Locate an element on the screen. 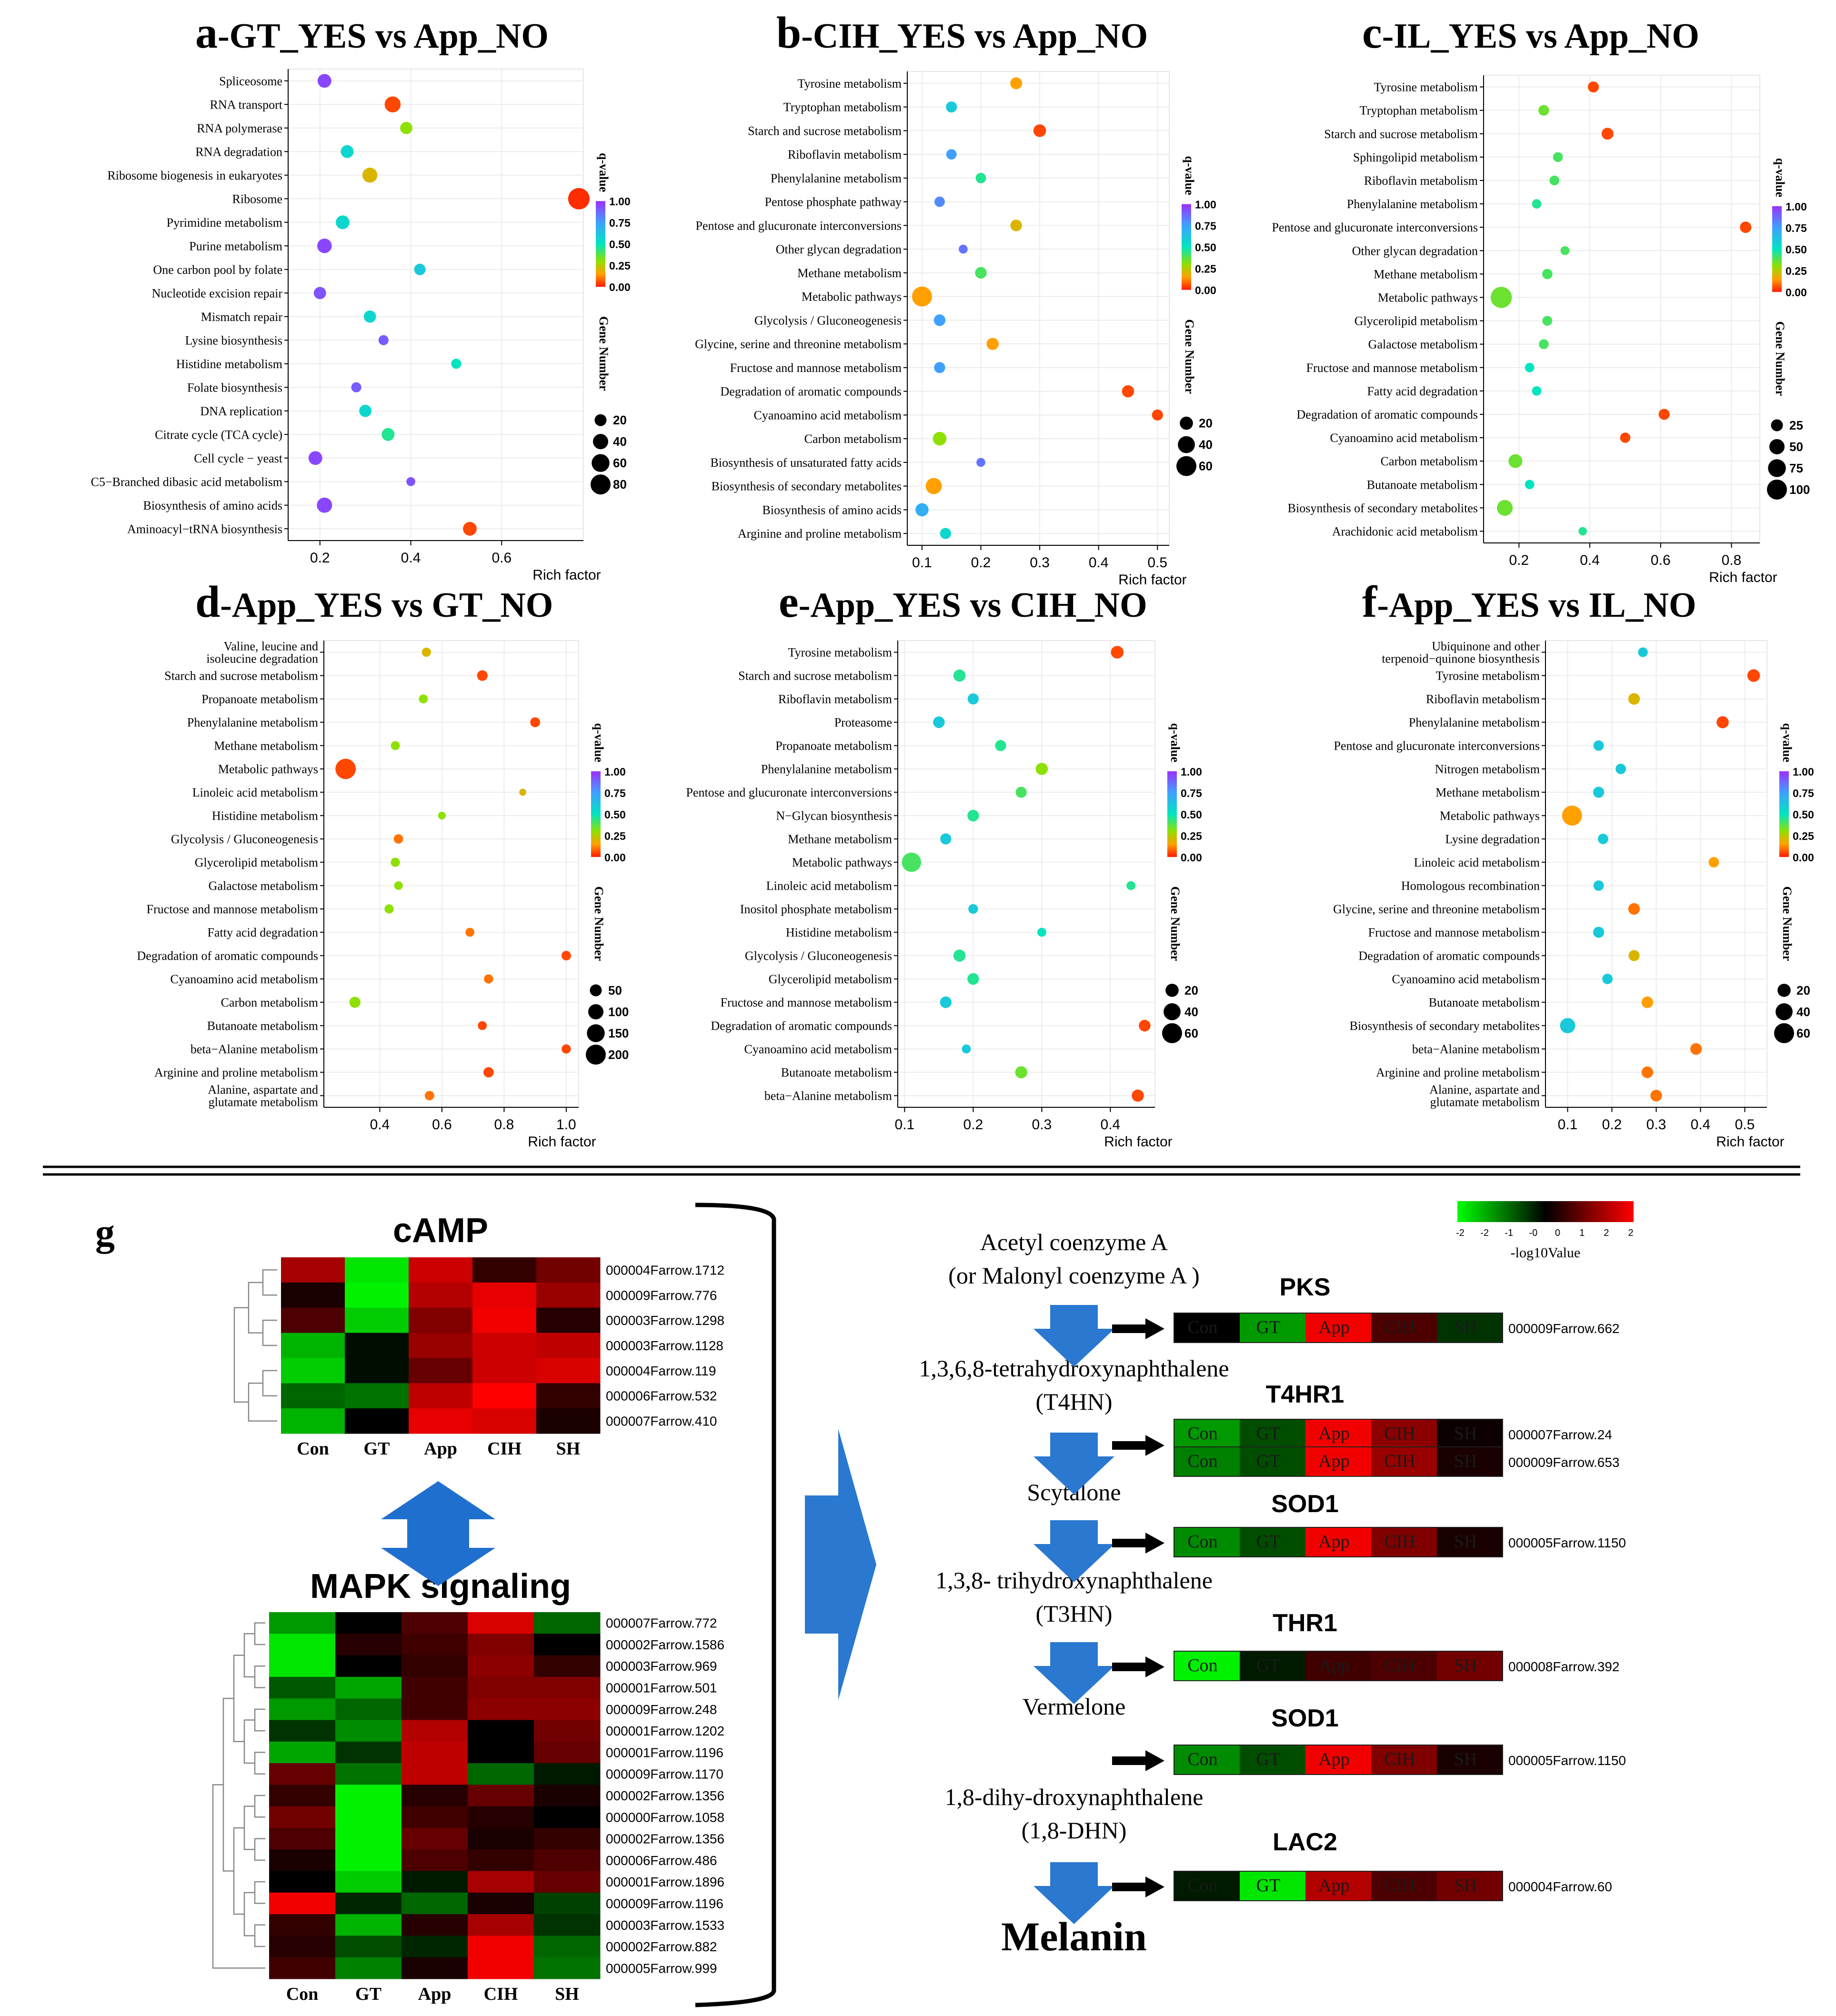 This screenshot has height=2016, width=1836. gene-number-legend-label: 50 is located at coordinates (1796, 447).